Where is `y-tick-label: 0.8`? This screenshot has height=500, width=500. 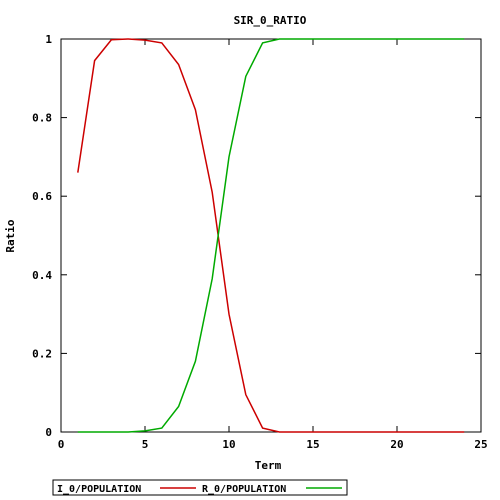
y-tick-label: 0.8 is located at coordinates (42, 118).